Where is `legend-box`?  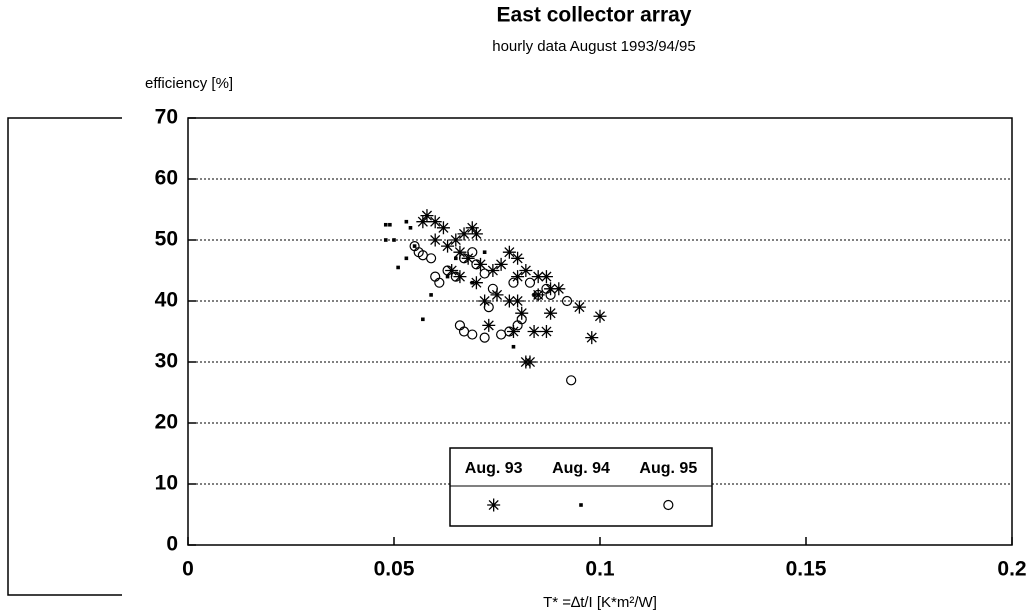
legend-box is located at coordinates (581, 487).